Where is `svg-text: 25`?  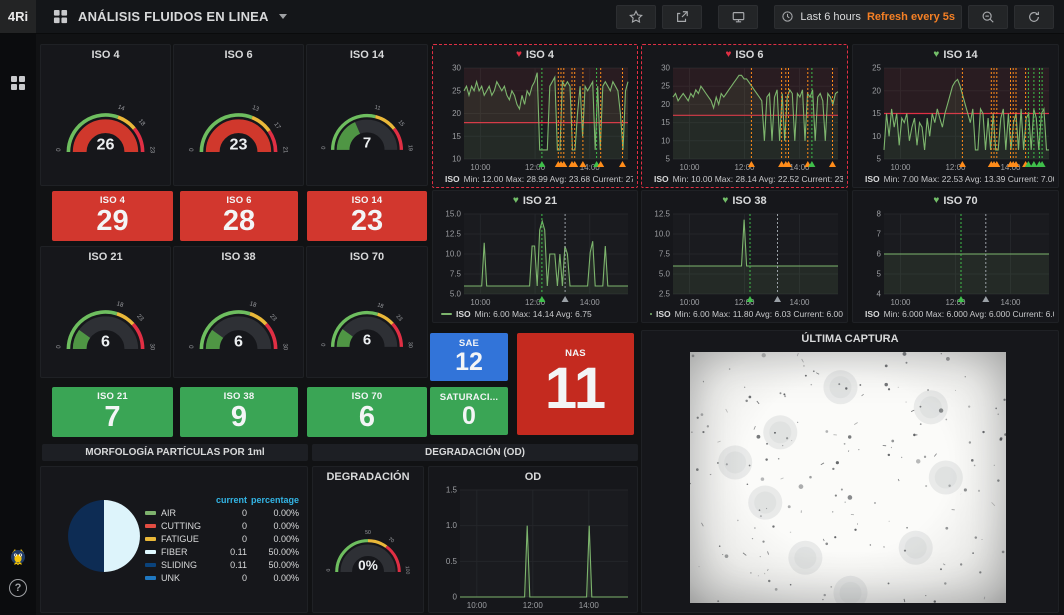 svg-text: 25 is located at coordinates (456, 90).